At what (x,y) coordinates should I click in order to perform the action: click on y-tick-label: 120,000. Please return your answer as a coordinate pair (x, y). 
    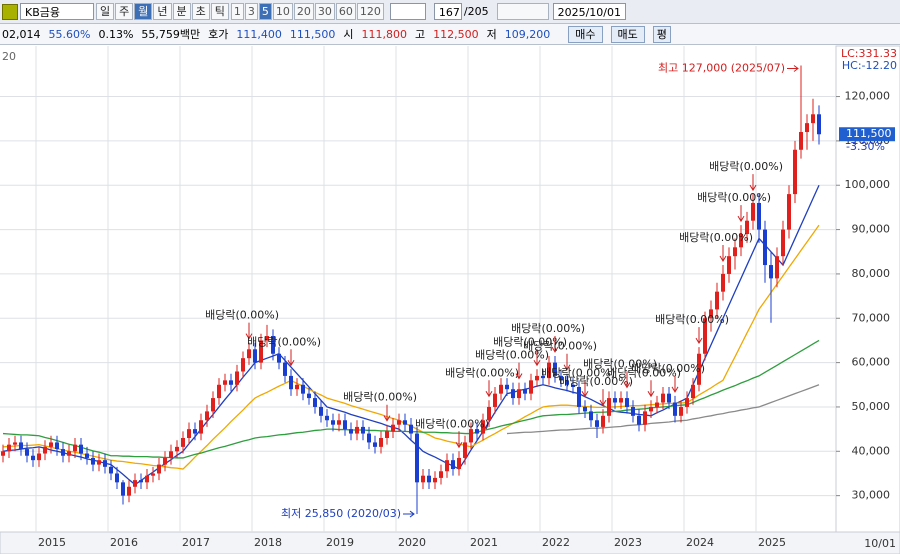
    Looking at the image, I should click on (868, 96).